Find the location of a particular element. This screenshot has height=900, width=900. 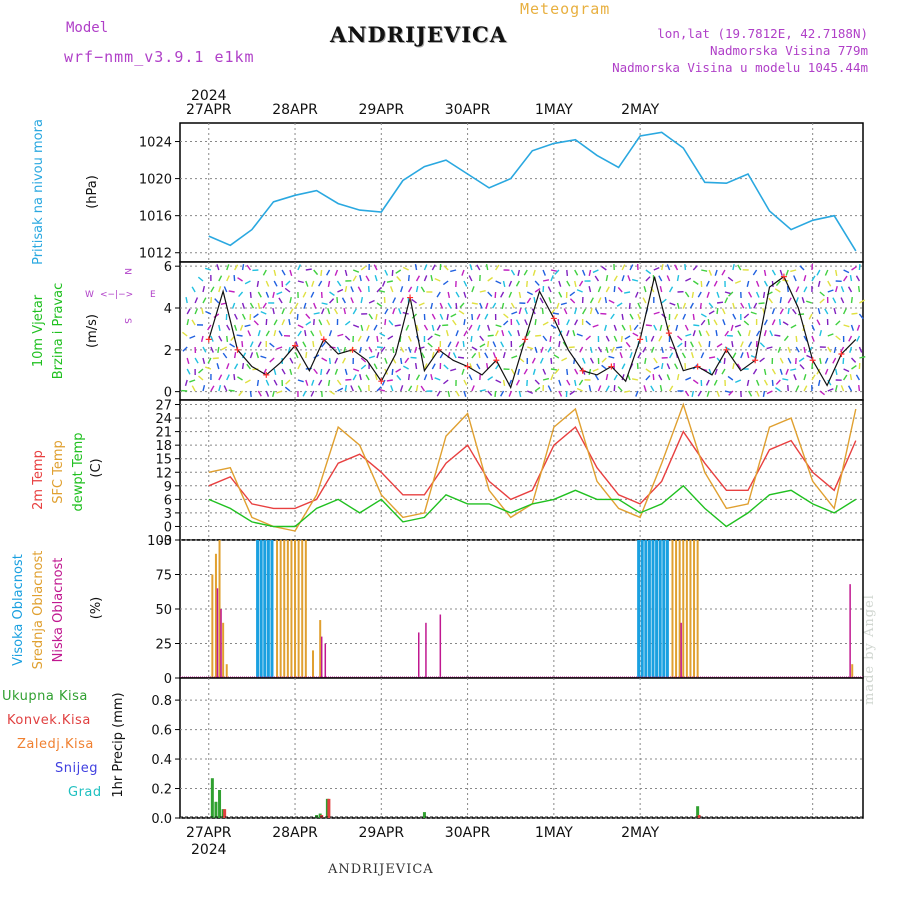

compass-arrows: <−|−> is located at coordinates (116, 295).